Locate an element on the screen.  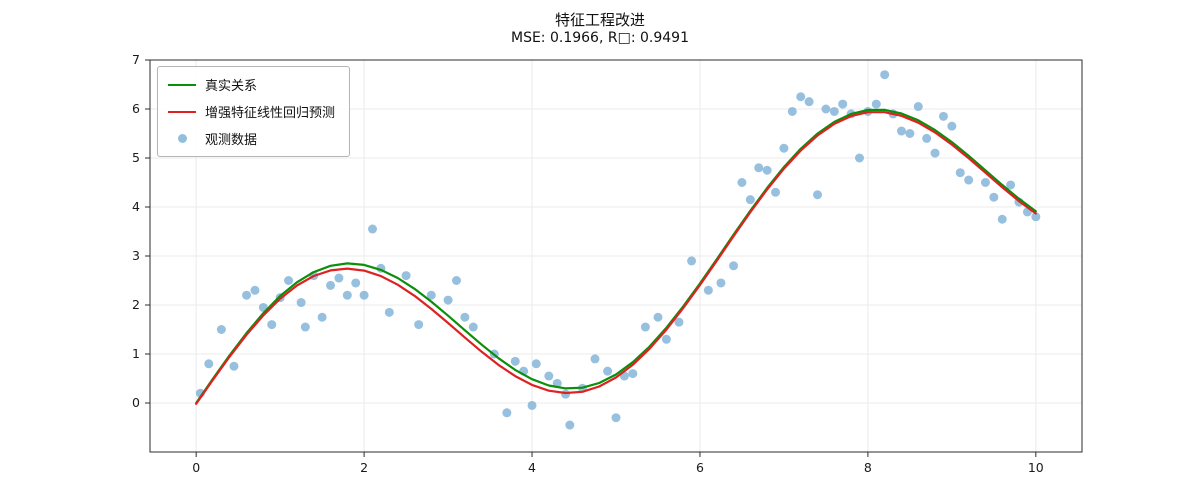
y-tick-label: 1 is located at coordinates (136, 353).